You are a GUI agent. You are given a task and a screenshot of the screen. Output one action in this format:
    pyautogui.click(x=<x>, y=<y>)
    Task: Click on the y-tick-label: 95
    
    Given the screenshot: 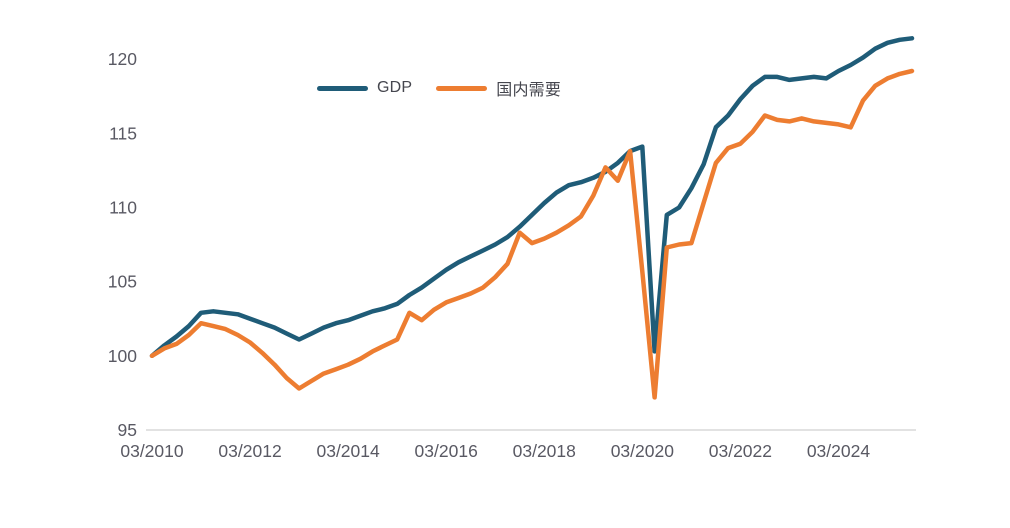 What is the action you would take?
    pyautogui.click(x=127, y=430)
    